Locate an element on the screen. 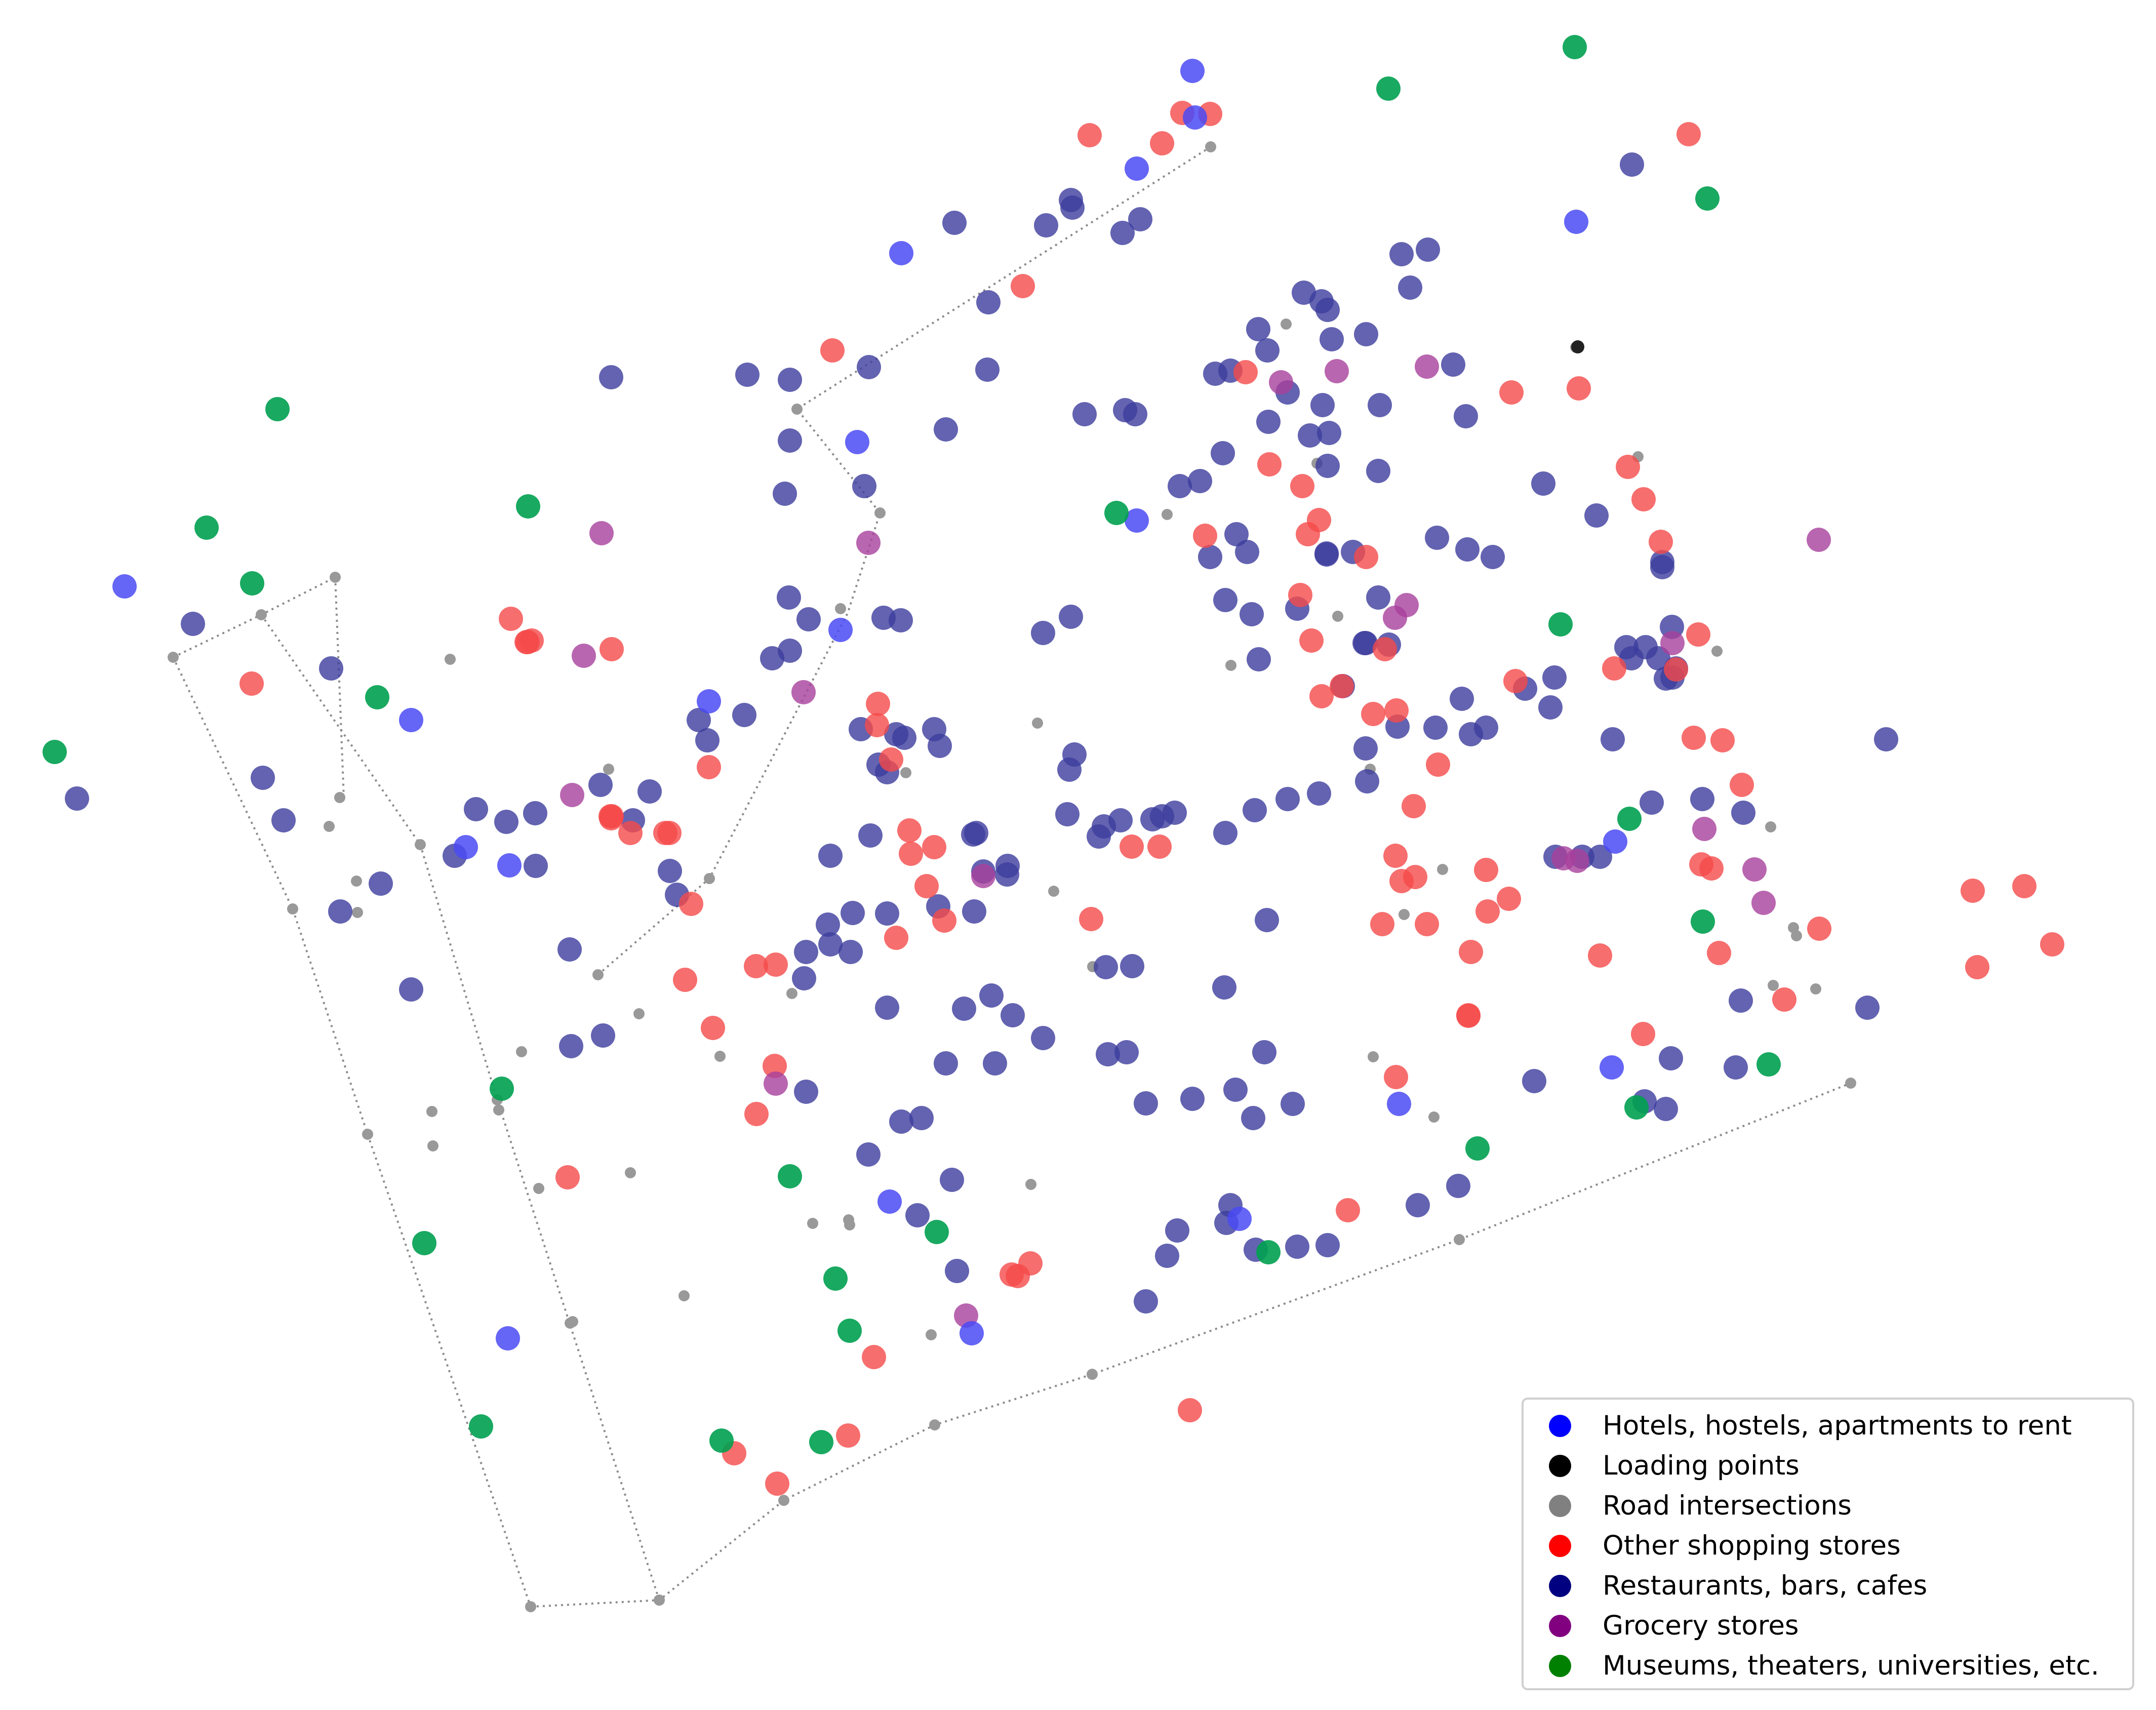 The height and width of the screenshot is (1710, 2156). legend-label-hotels: Hotels, hostels, apartments to rent is located at coordinates (1838, 1426).